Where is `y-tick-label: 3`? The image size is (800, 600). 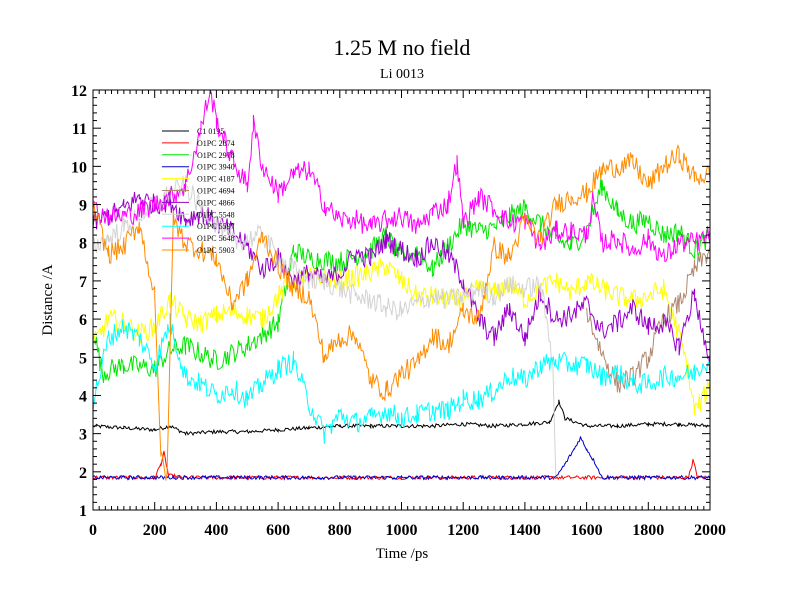
y-tick-label: 3 is located at coordinates (83, 435).